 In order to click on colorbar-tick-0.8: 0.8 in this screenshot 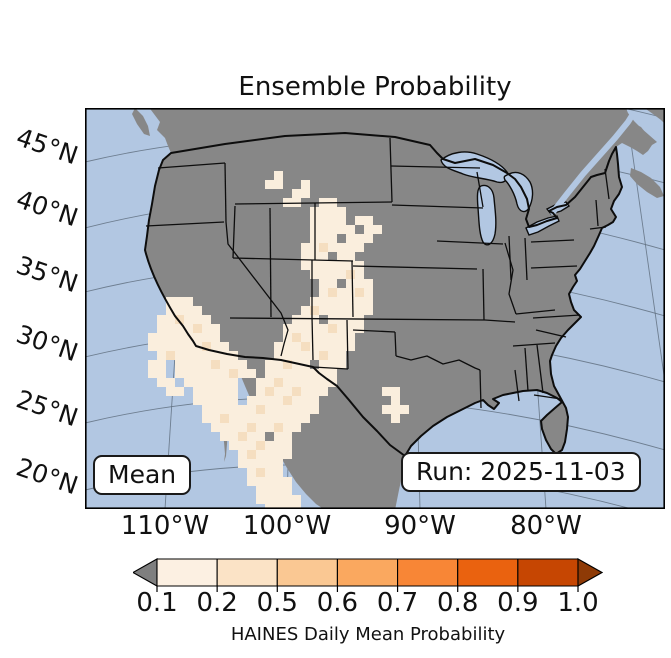, I will do `click(458, 603)`.